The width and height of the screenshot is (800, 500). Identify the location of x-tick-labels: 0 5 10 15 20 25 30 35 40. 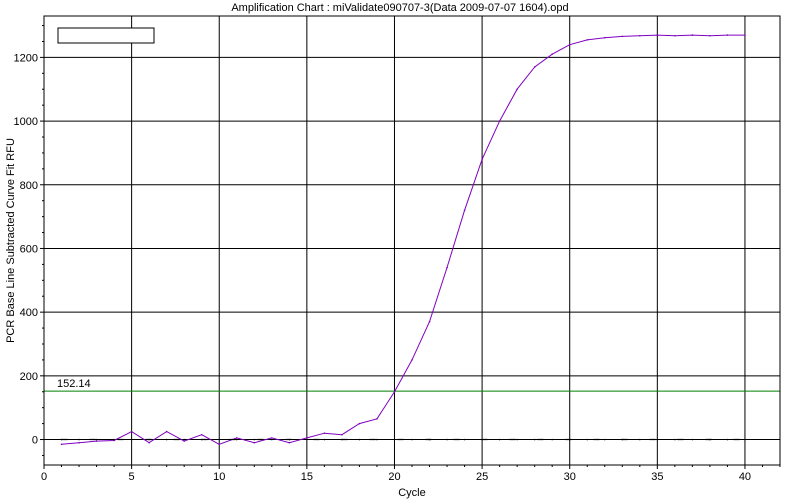
(396, 477).